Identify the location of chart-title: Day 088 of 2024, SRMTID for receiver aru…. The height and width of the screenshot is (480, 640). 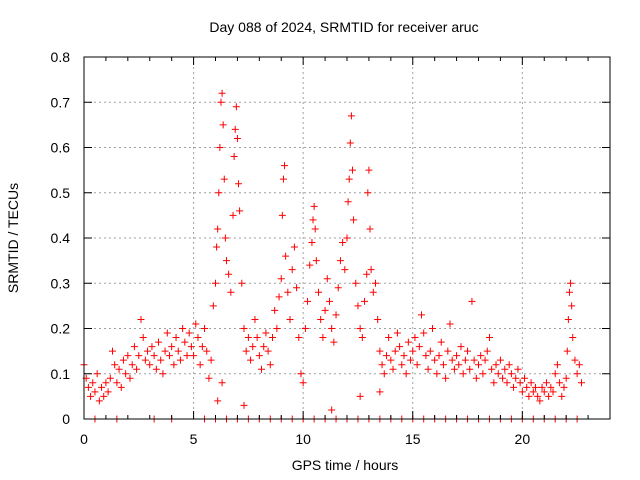
(343, 27).